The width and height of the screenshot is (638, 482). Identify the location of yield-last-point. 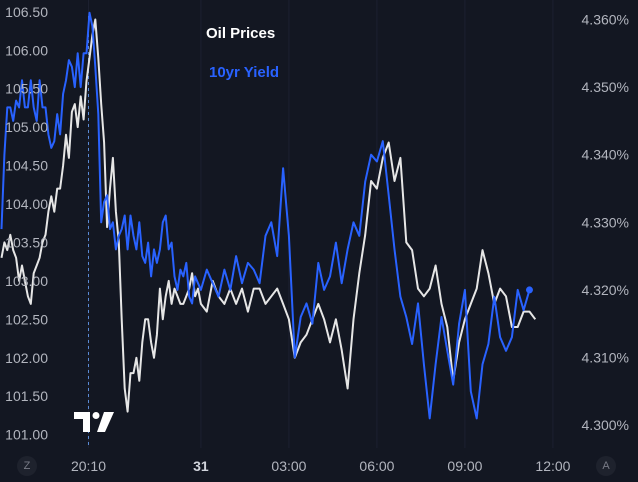
(529, 290).